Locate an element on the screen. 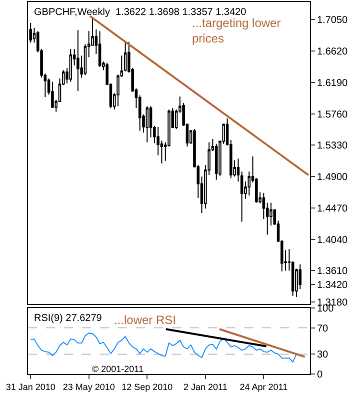 The image size is (350, 400). text: RSI(9) 27.6279 is located at coordinates (68, 318).